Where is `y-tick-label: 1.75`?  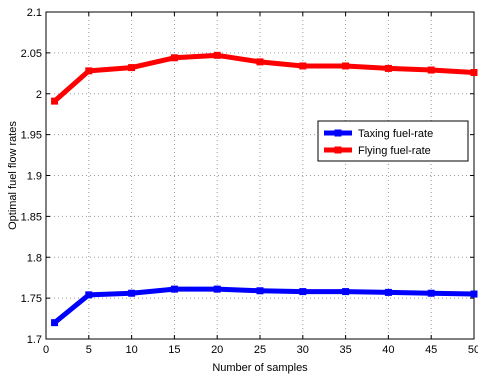
y-tick-label: 1.75 is located at coordinates (31, 299).